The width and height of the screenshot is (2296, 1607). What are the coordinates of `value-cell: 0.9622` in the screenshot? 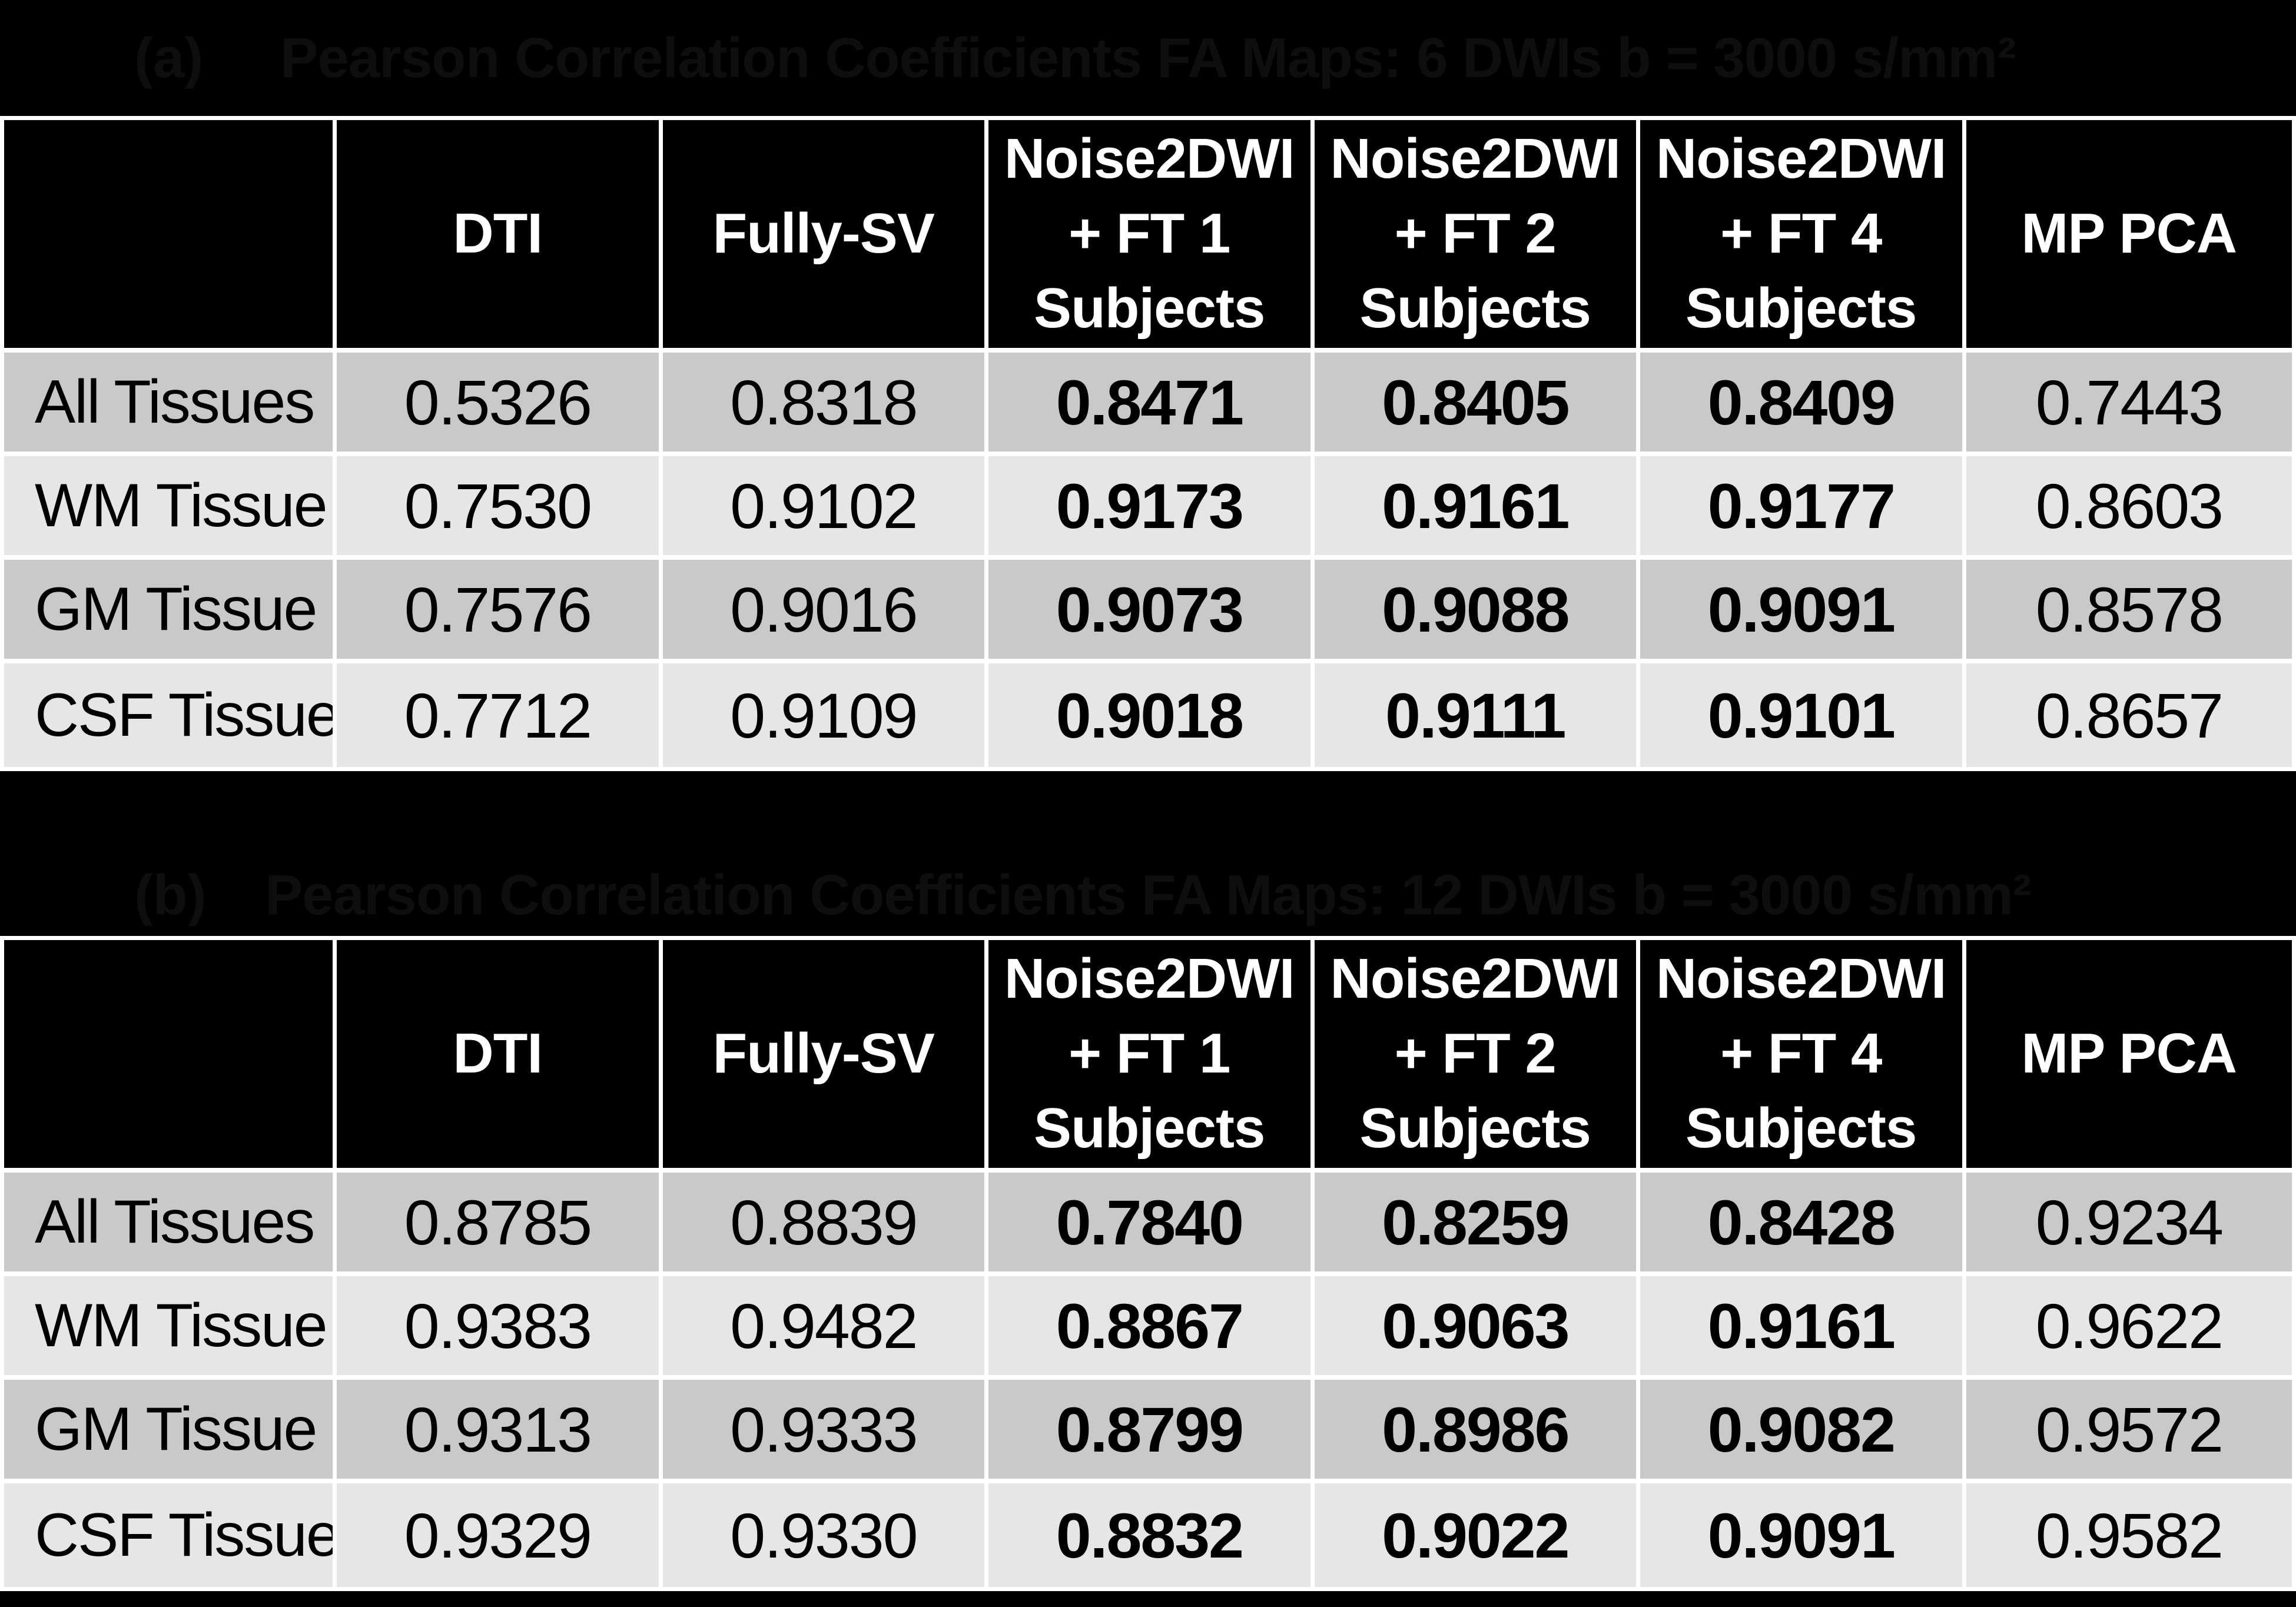 It's located at (2129, 1328).